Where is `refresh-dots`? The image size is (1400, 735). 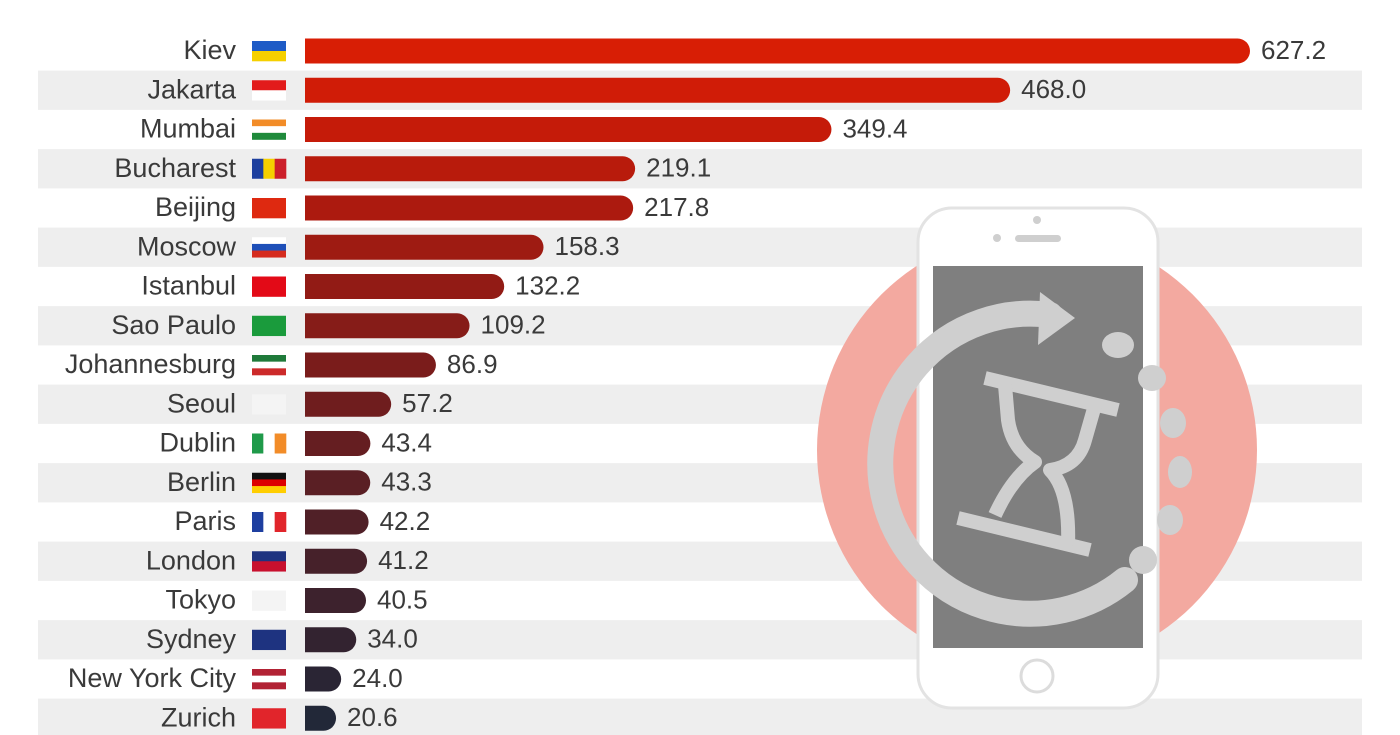 refresh-dots is located at coordinates (1147, 453).